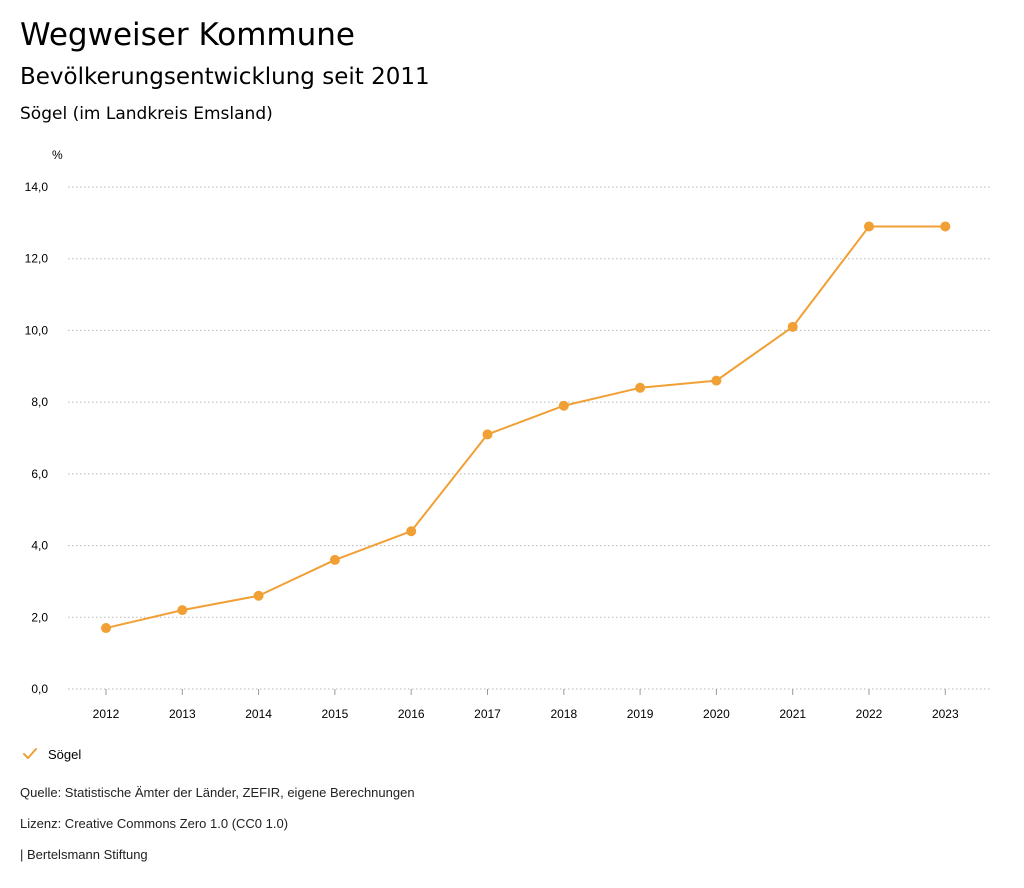 Image resolution: width=1024 pixels, height=888 pixels. I want to click on chart-subtitle: Bevölkerungsentwicklung seit 2011, so click(225, 77).